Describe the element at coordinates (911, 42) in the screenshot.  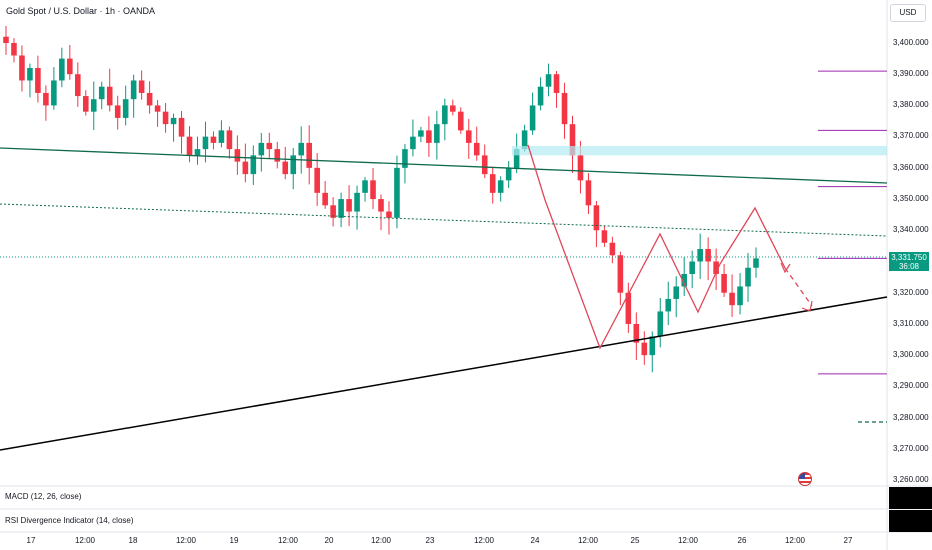
I see `price-tick-label: 3,400.000` at that location.